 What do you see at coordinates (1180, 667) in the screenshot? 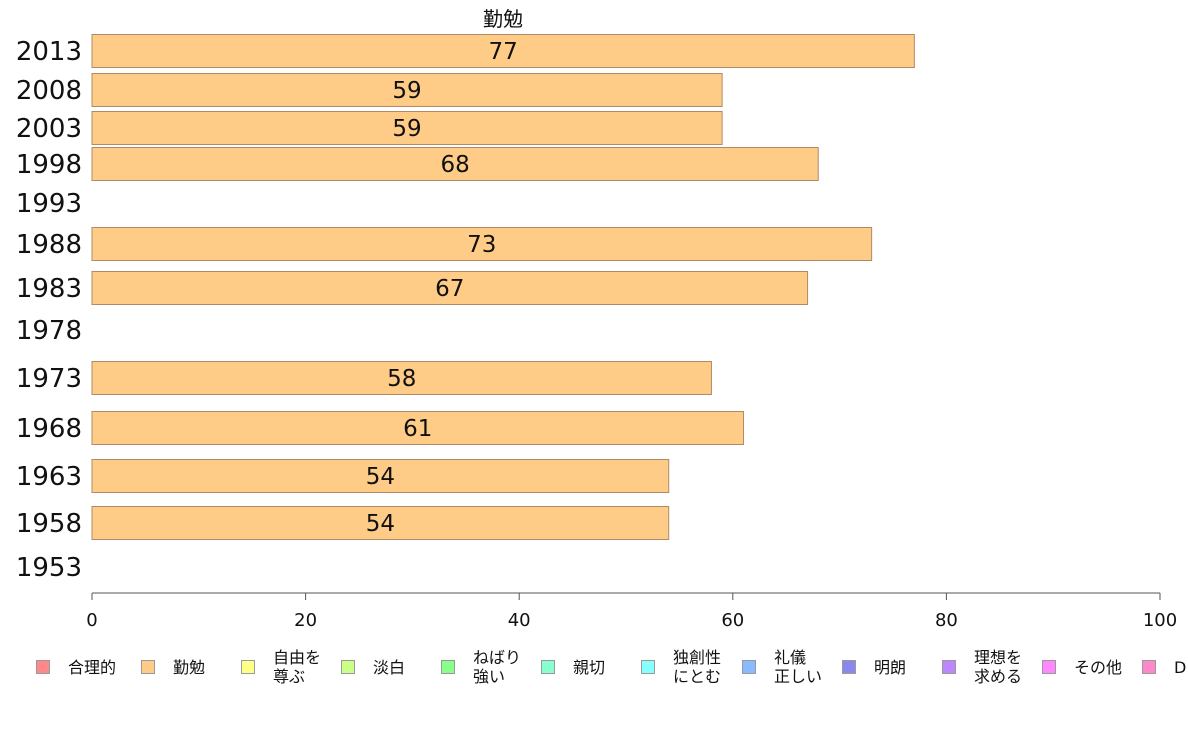
I see `legend-label: D` at bounding box center [1180, 667].